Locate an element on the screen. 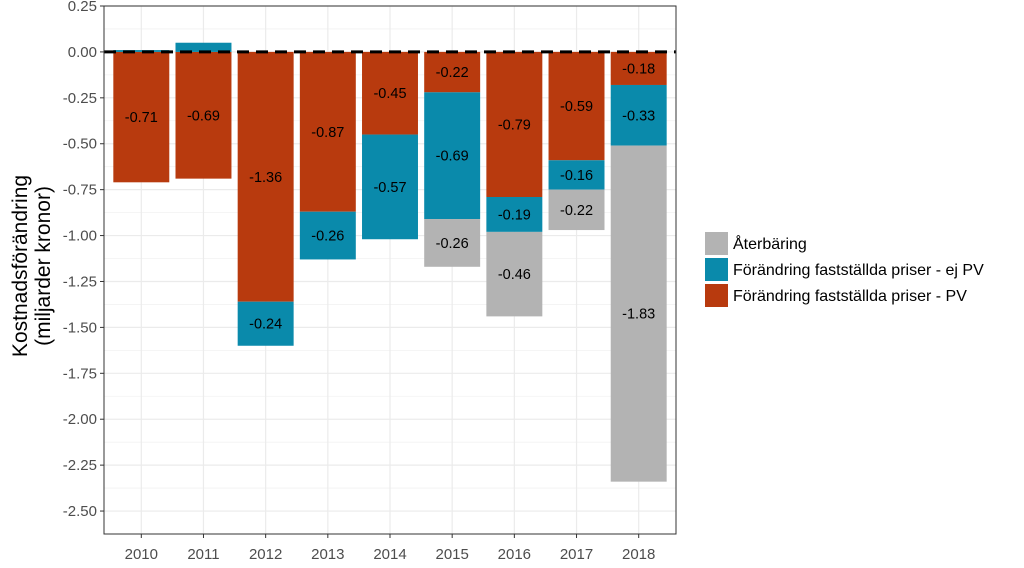 The height and width of the screenshot is (568, 1024). x-tick-label: 2014 is located at coordinates (389, 554).